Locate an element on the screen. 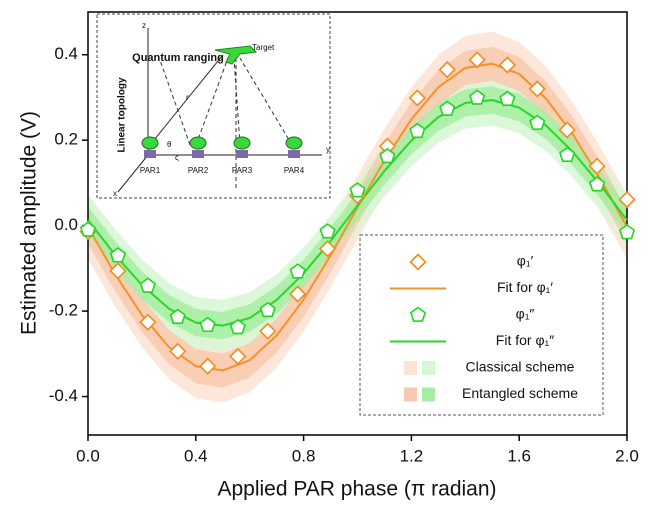 This screenshot has height=508, width=670. target-plane is located at coordinates (236, 55).